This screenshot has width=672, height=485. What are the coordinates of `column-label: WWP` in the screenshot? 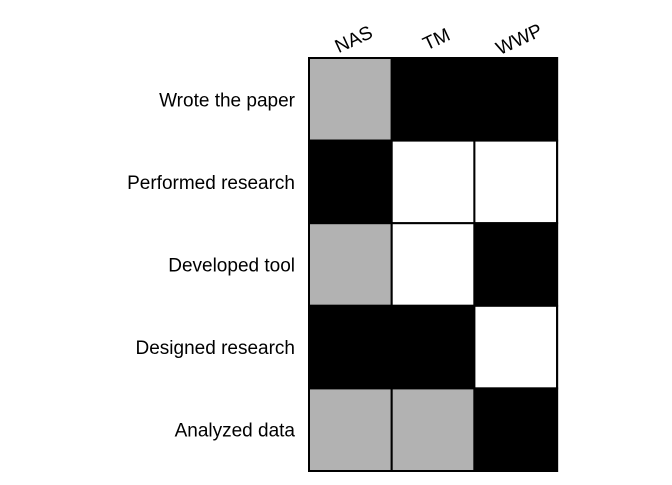 It's located at (519, 40).